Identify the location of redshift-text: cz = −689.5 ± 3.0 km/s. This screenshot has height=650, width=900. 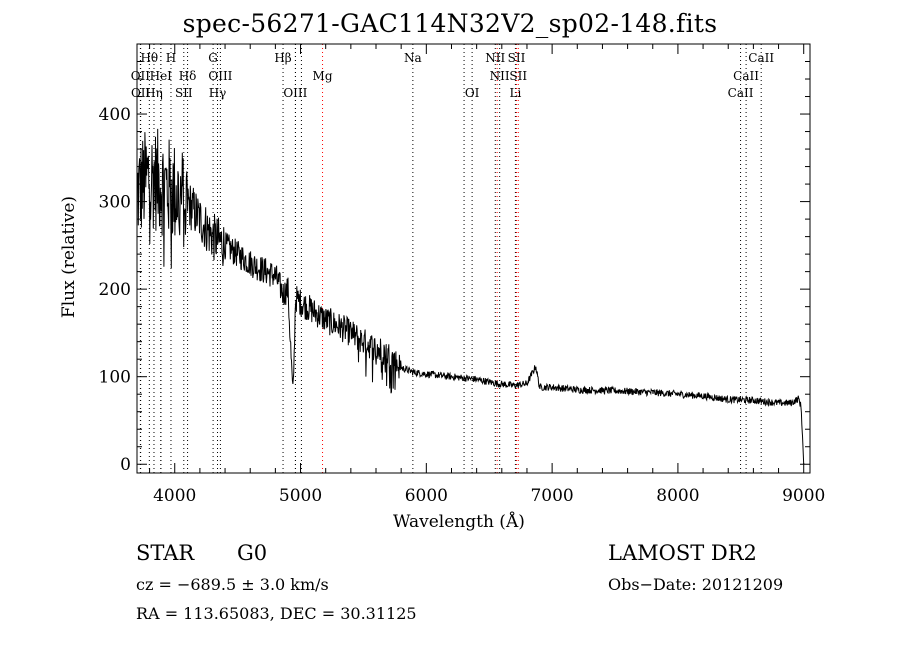
(232, 584).